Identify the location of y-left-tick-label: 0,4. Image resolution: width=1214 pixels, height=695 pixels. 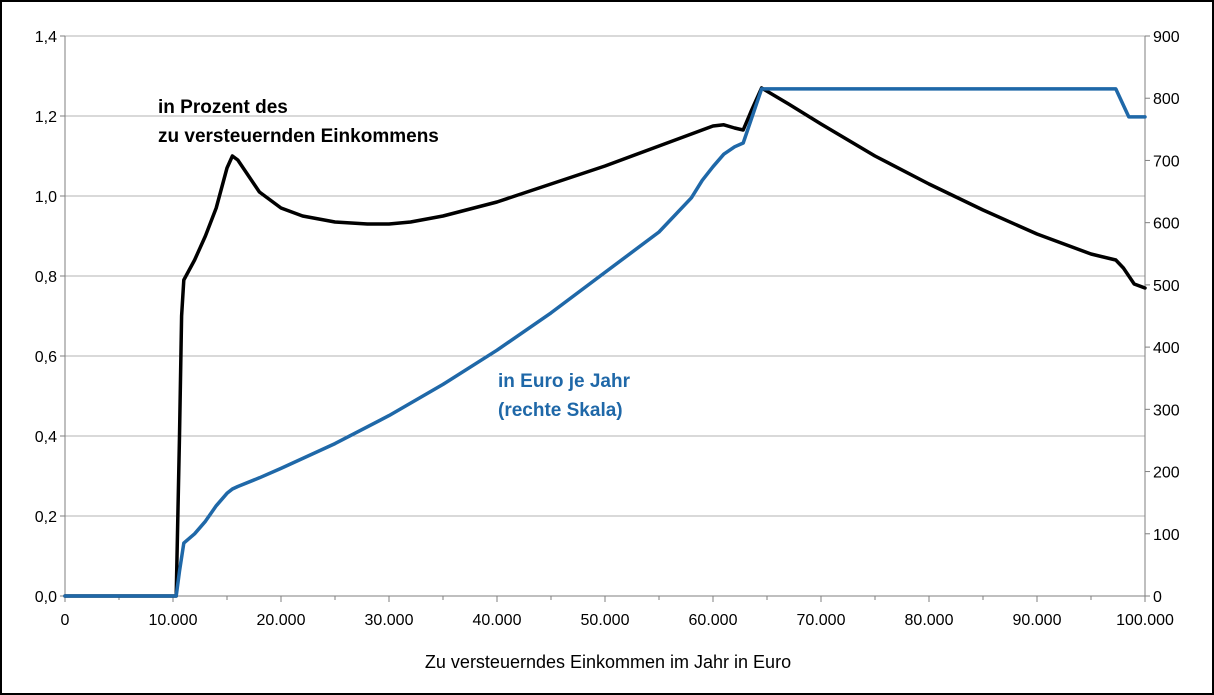
(46, 437).